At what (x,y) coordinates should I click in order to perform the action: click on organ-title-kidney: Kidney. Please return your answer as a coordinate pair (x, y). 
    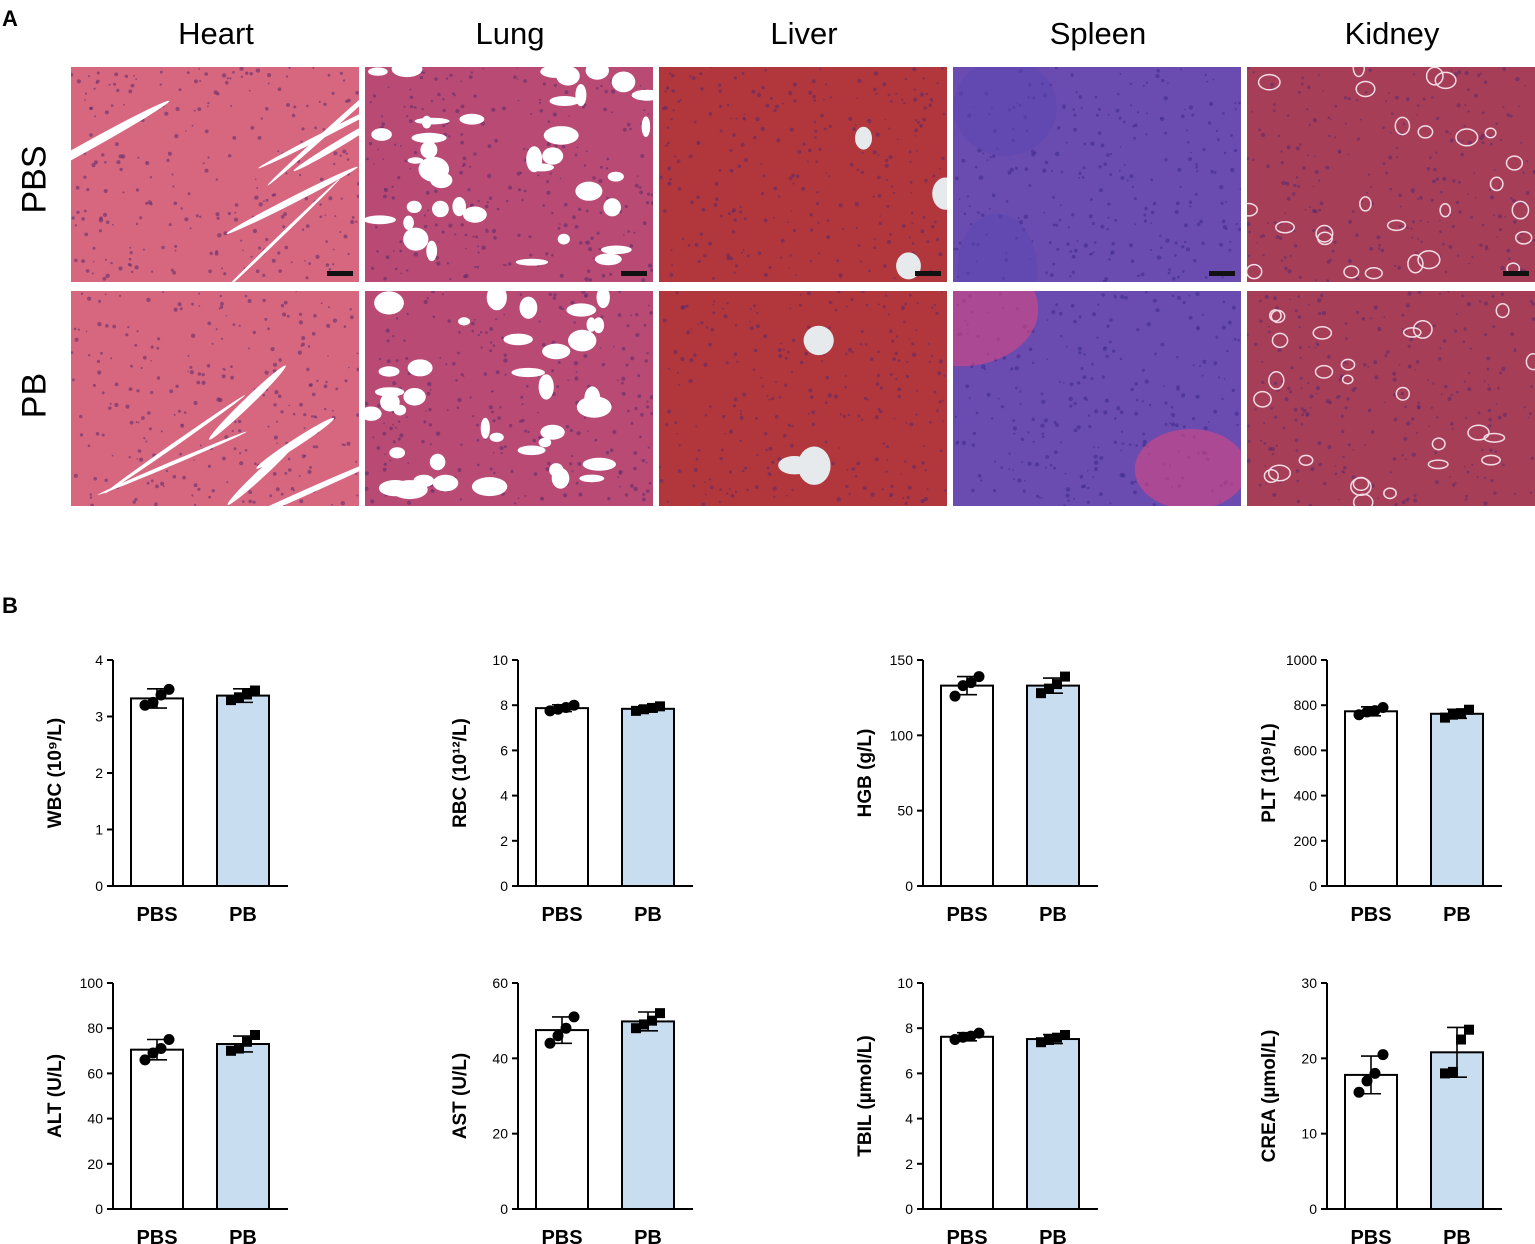
    Looking at the image, I should click on (1391, 34).